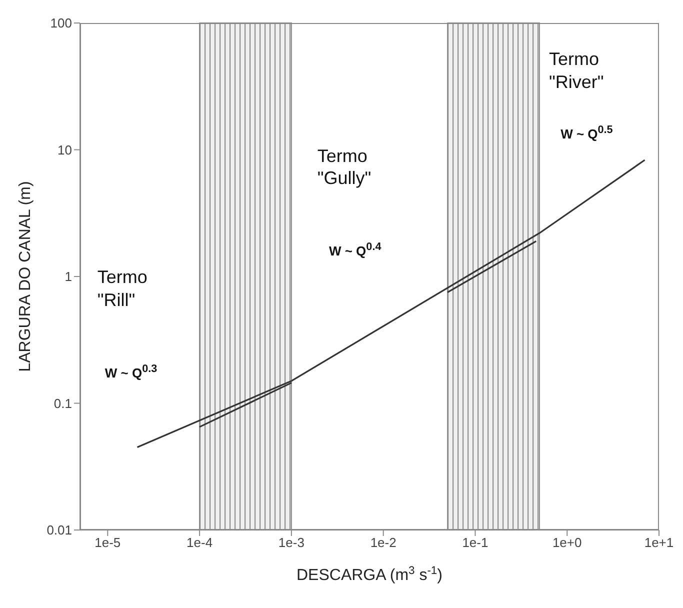  Describe the element at coordinates (659, 542) in the screenshot. I see `x-tick-label: 1e+1` at that location.